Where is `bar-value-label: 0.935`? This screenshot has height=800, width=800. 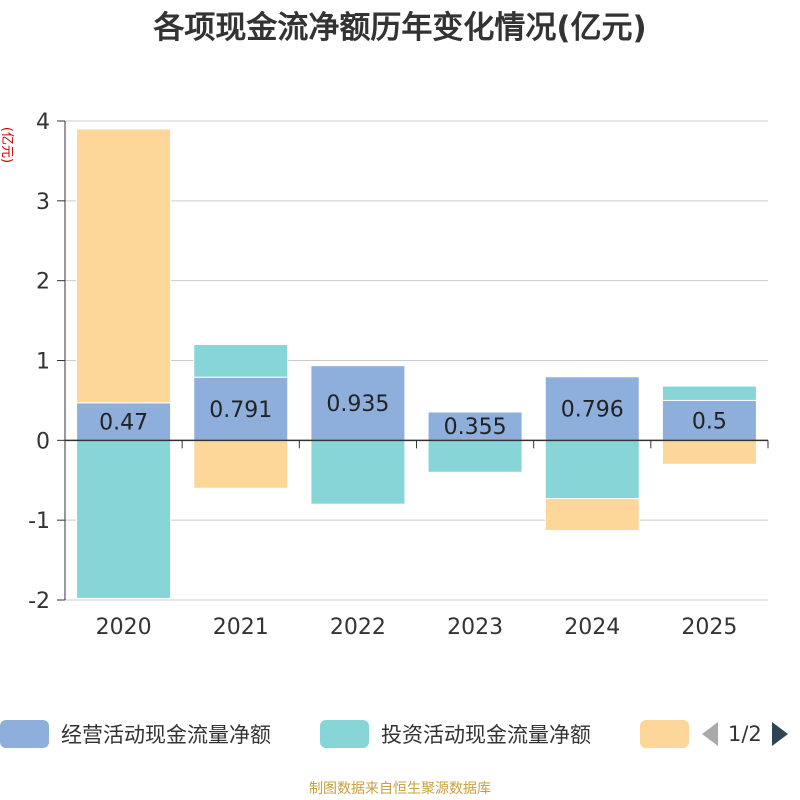
bar-value-label: 0.935 is located at coordinates (357, 404).